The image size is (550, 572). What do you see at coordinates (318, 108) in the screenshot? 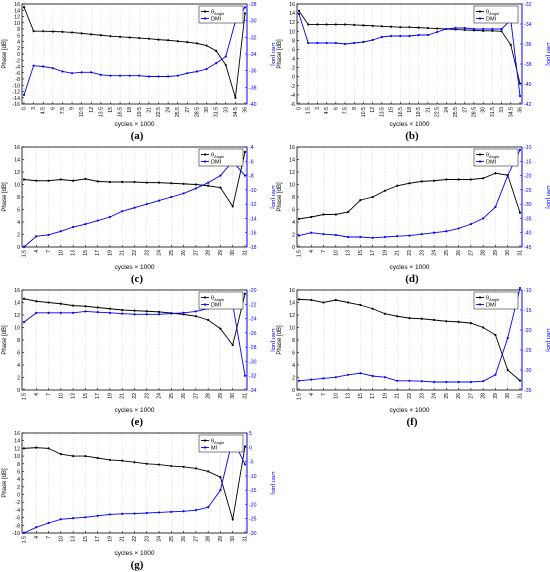
I see `x-tick-label: 3` at bounding box center [318, 108].